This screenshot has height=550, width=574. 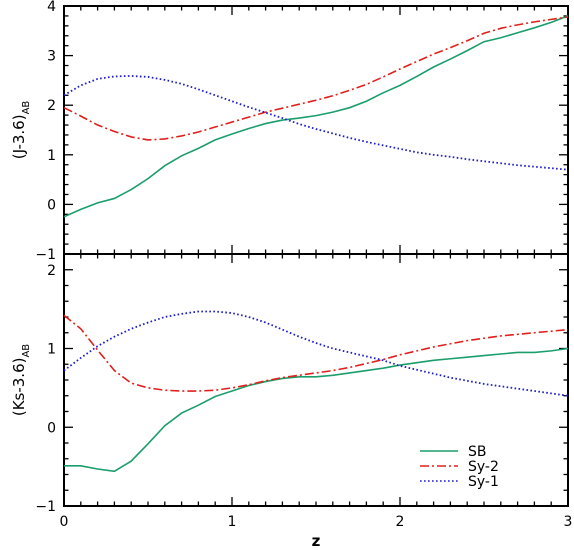 I want to click on x-axis-label: z, so click(x=316, y=541).